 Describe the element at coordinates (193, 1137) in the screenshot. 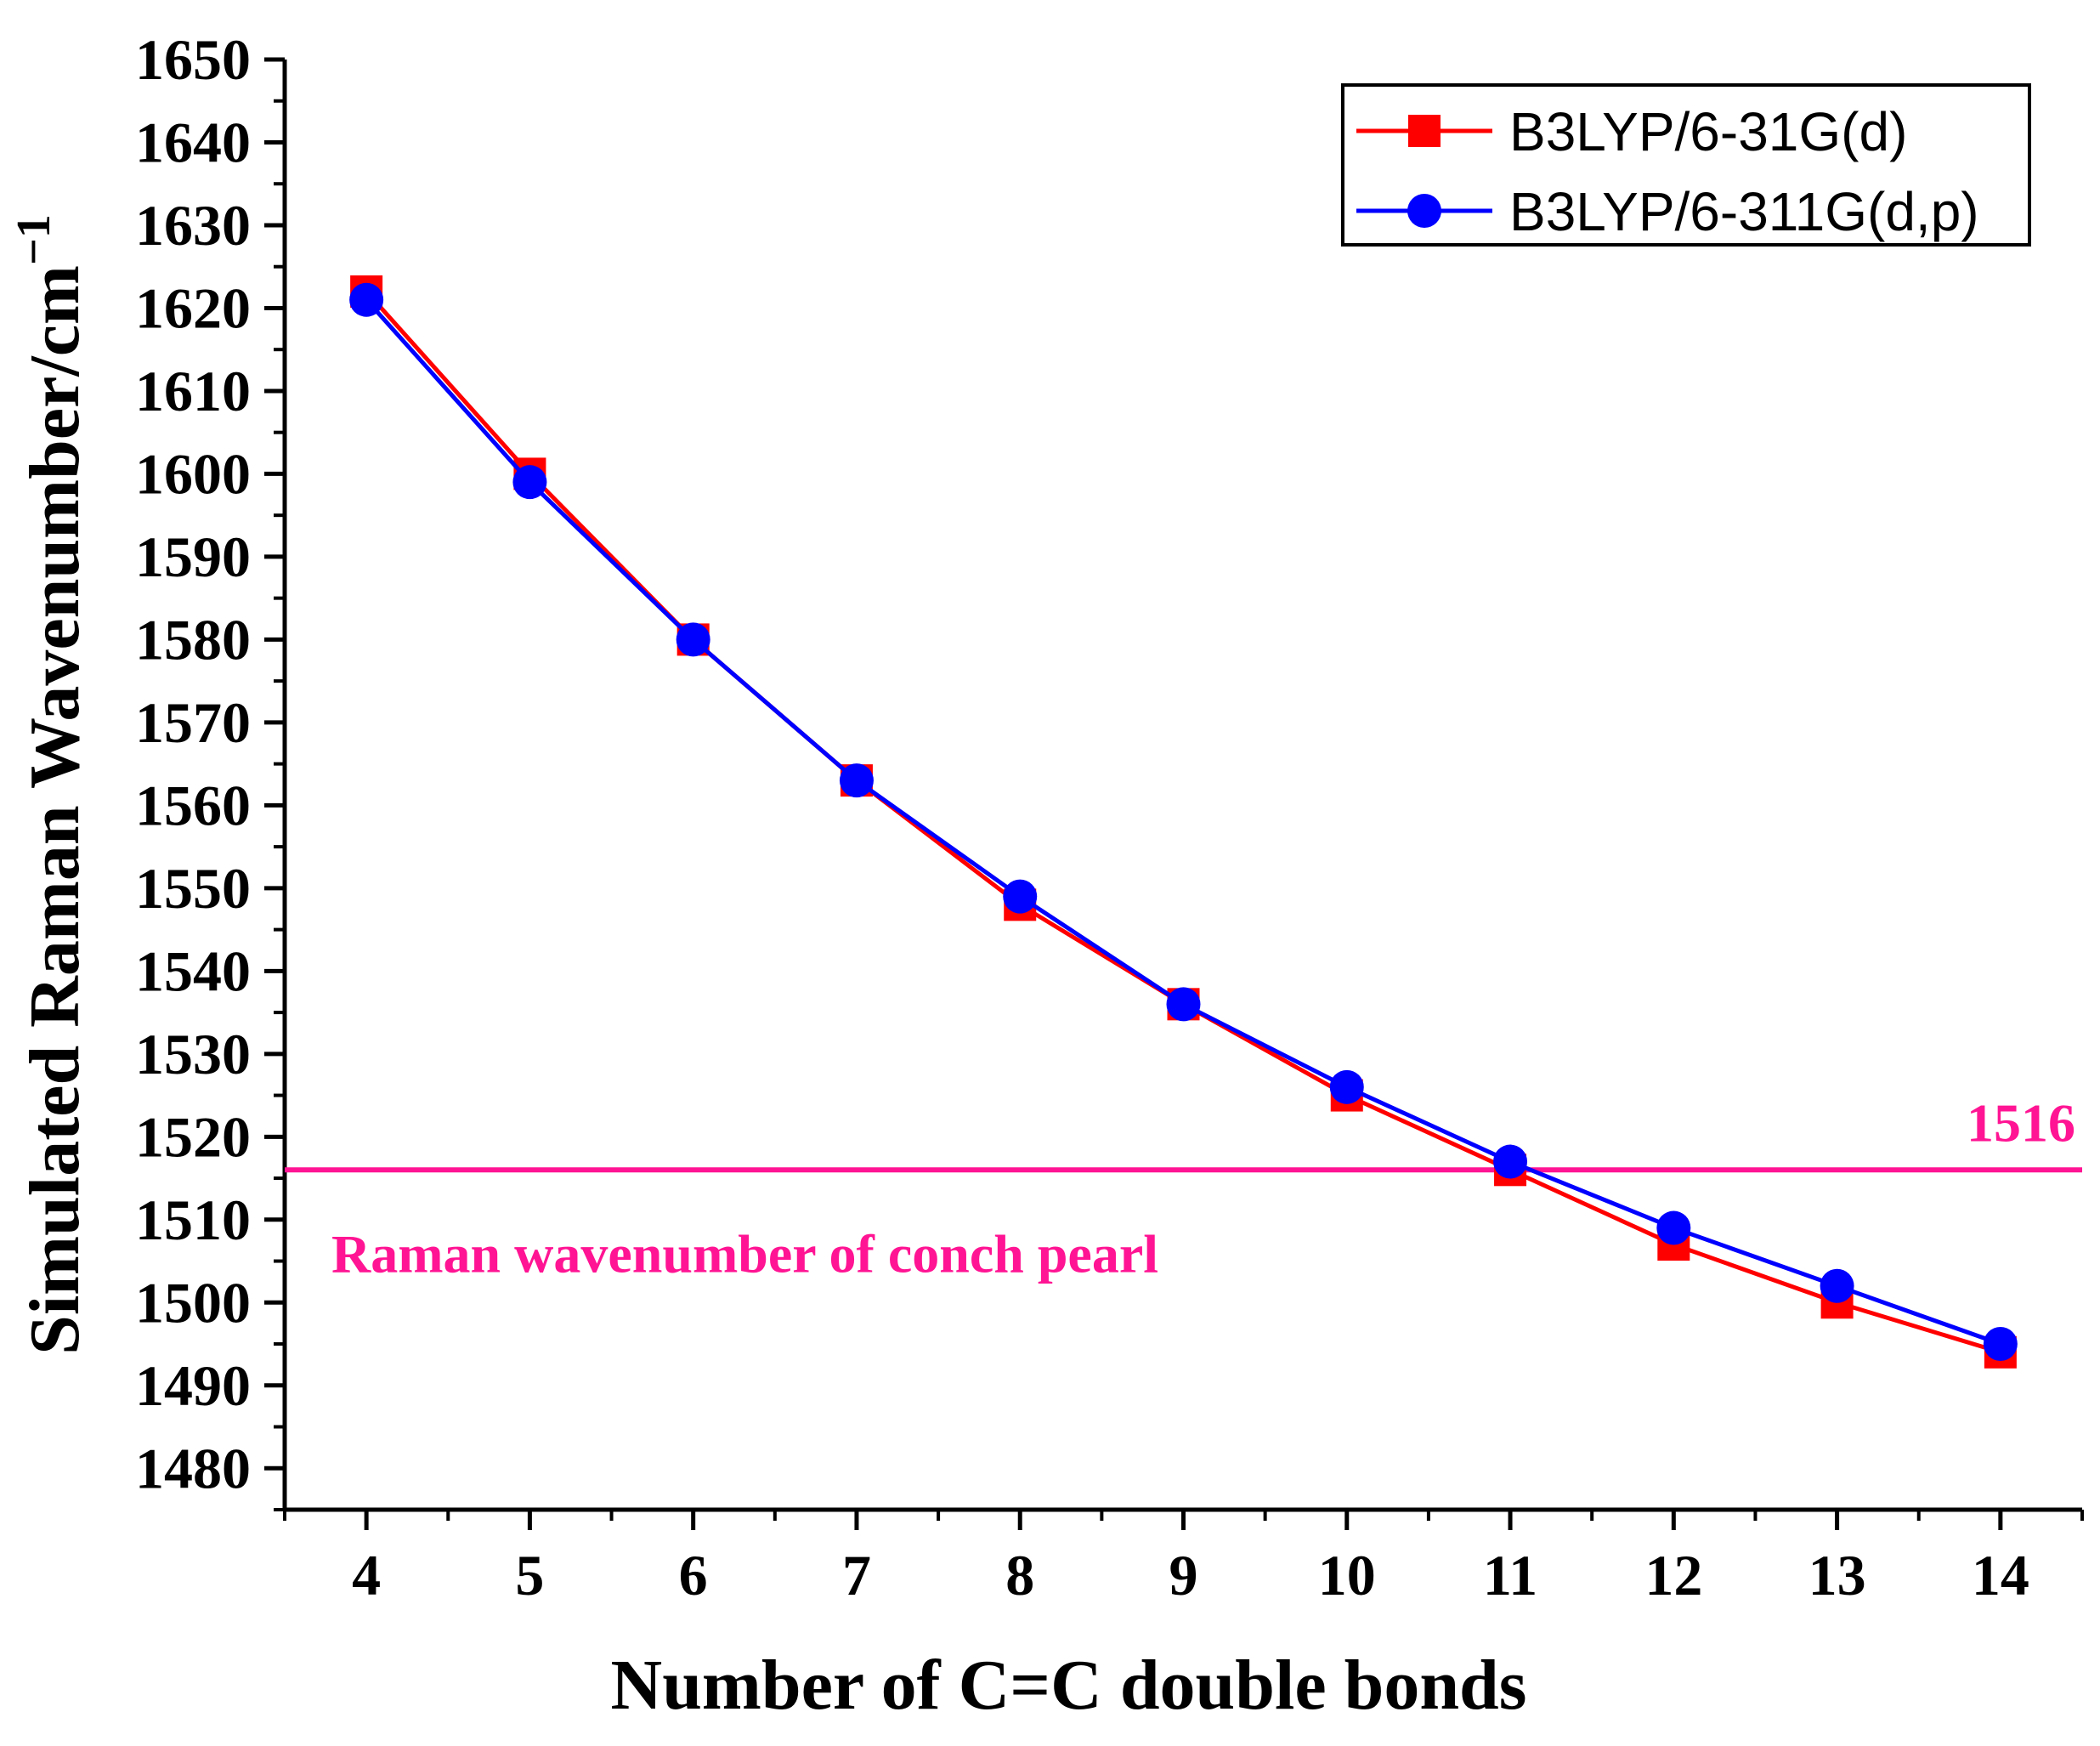

I see `y-tick-label: 1520` at that location.